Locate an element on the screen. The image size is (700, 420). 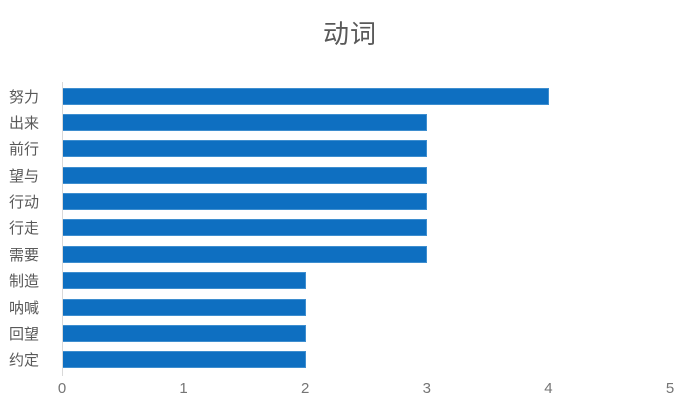
x-tick-label: 3 is located at coordinates (426, 388).